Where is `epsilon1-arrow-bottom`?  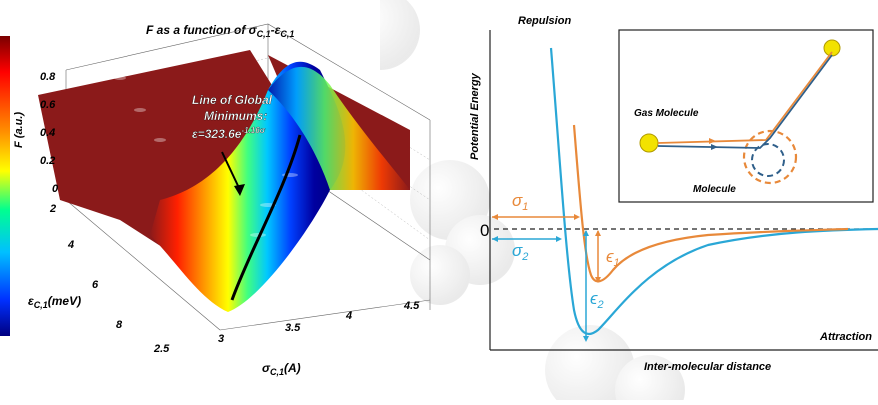 epsilon1-arrow-bottom is located at coordinates (598, 280).